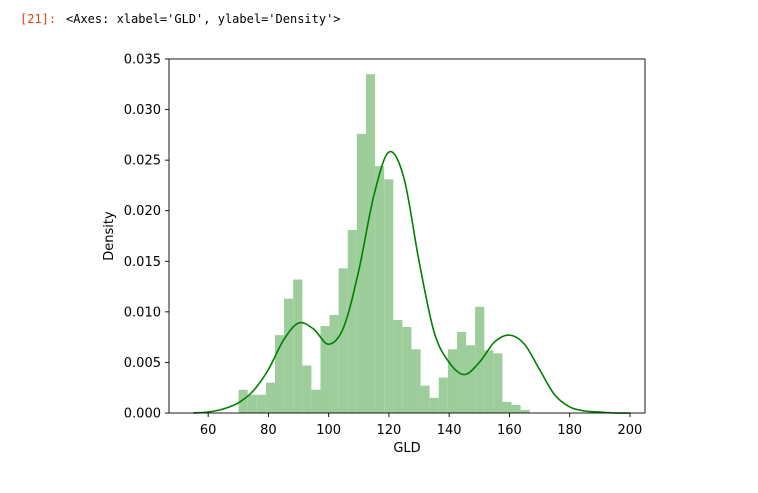 The width and height of the screenshot is (758, 493). Describe the element at coordinates (208, 430) in the screenshot. I see `x-tick-label: 60` at that location.